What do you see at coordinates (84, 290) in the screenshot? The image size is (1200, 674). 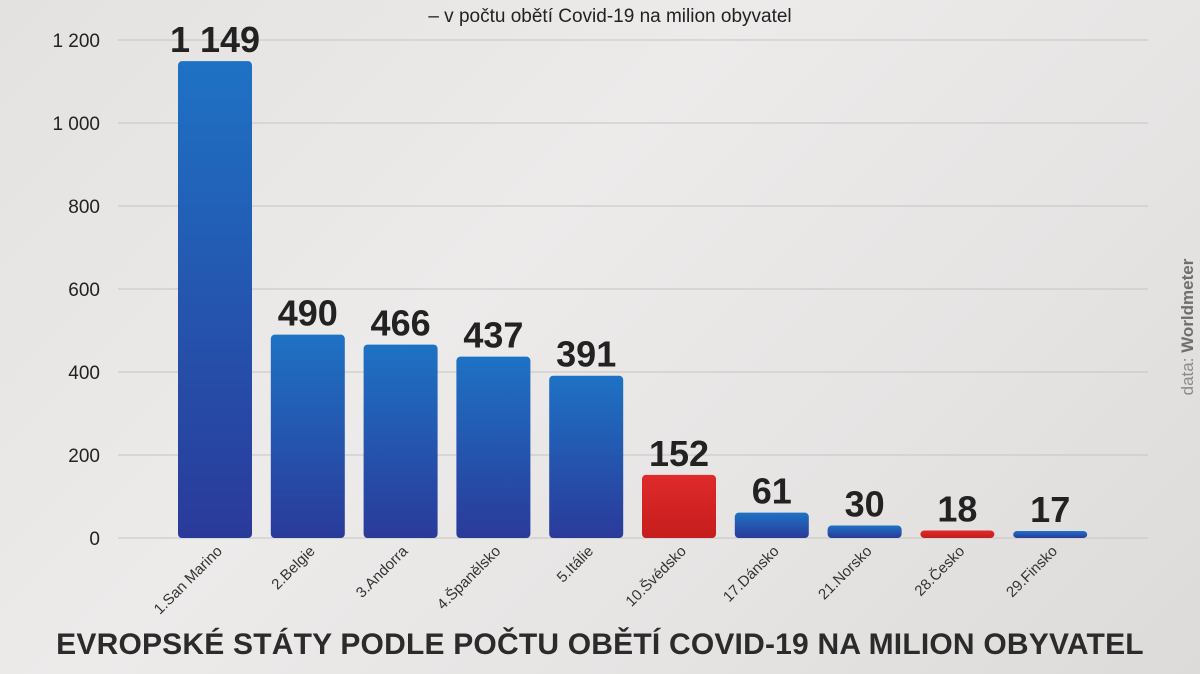 I see `y-tick-label: 600` at bounding box center [84, 290].